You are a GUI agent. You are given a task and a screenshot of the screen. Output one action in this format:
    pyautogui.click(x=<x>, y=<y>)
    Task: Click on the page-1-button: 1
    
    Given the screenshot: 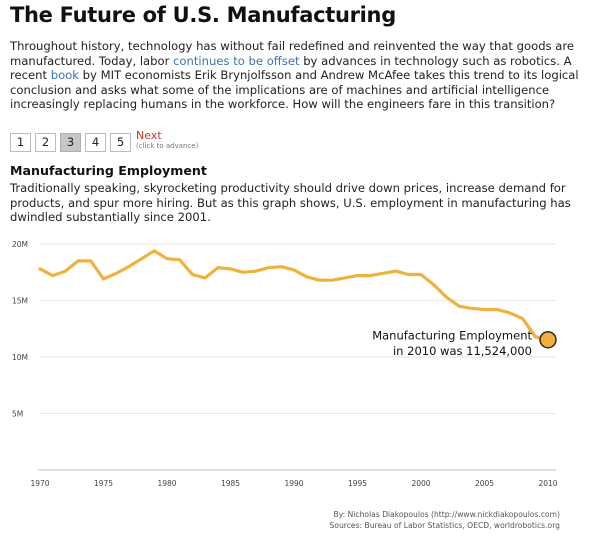 What is the action you would take?
    pyautogui.click(x=20, y=142)
    